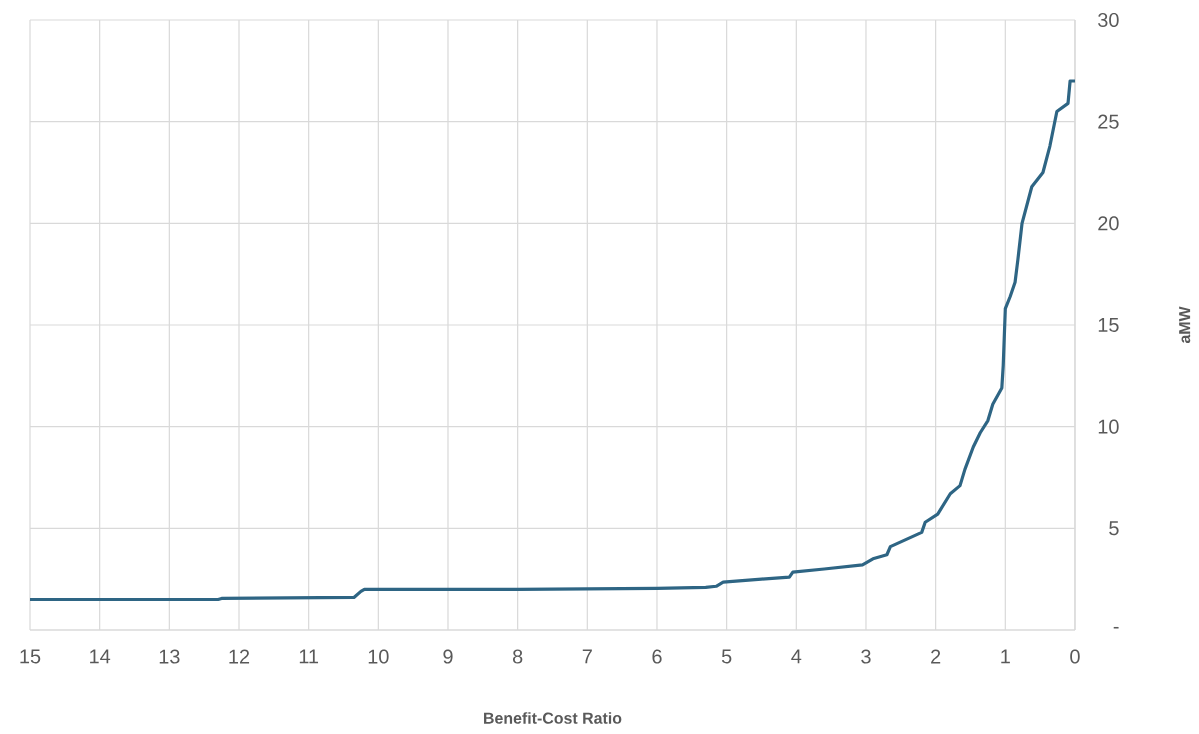 Image resolution: width=1199 pixels, height=734 pixels. Describe the element at coordinates (553, 718) in the screenshot. I see `x-axis-title: Benefit-Cost Ratio` at that location.